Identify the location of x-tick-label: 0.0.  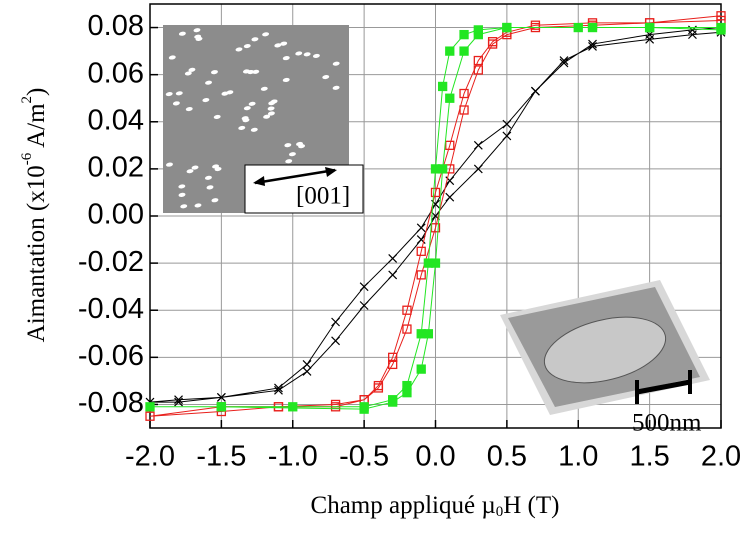
(435, 457).